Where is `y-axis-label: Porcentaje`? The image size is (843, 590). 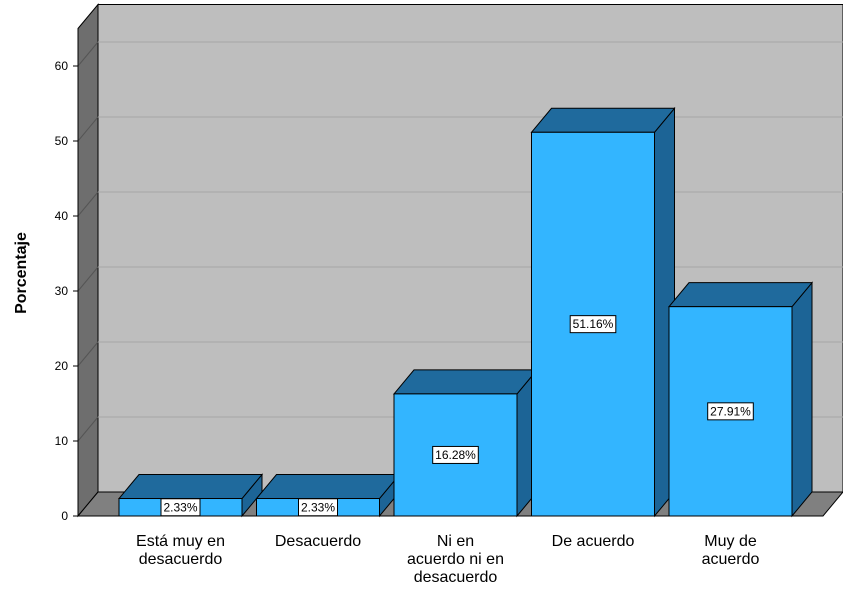 y-axis-label: Porcentaje is located at coordinates (21, 273).